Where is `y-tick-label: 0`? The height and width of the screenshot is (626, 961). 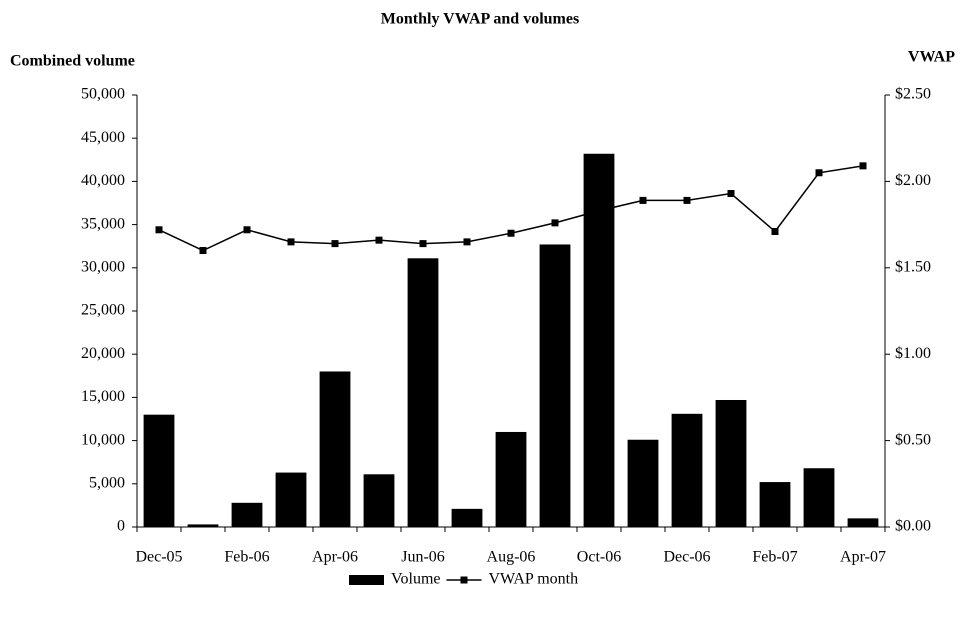
y-tick-label: 0 is located at coordinates (121, 526).